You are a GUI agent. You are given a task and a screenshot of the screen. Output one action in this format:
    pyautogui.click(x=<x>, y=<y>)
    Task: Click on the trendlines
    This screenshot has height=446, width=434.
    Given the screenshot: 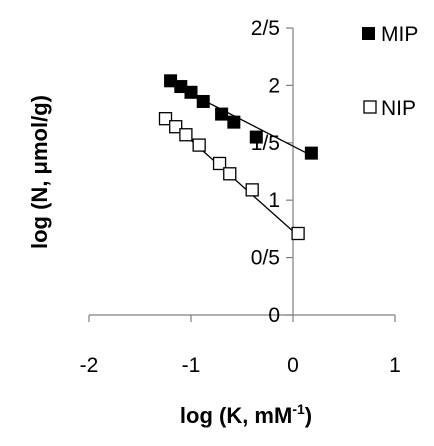 What is the action you would take?
    pyautogui.click(x=239, y=158)
    